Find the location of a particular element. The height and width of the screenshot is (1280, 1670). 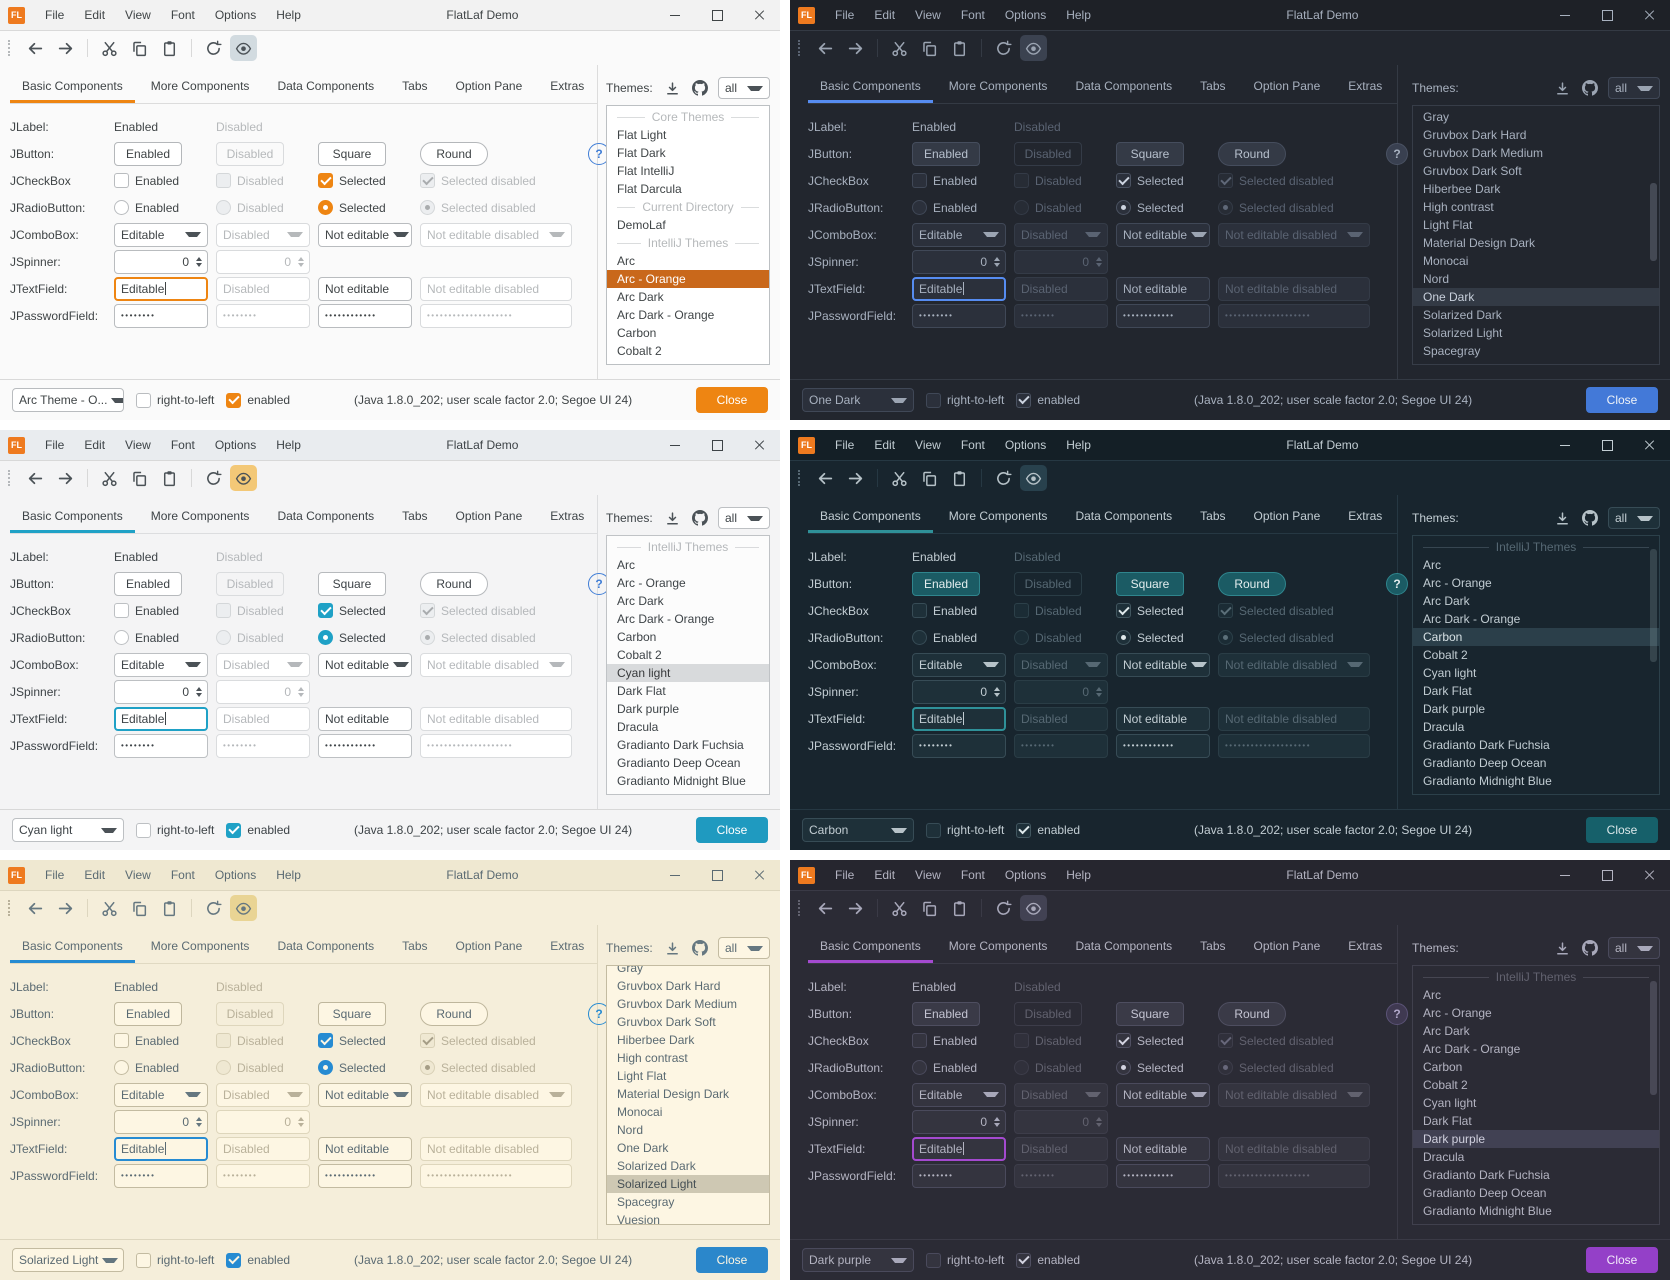

menu-edit: Edit is located at coordinates (885, 874).